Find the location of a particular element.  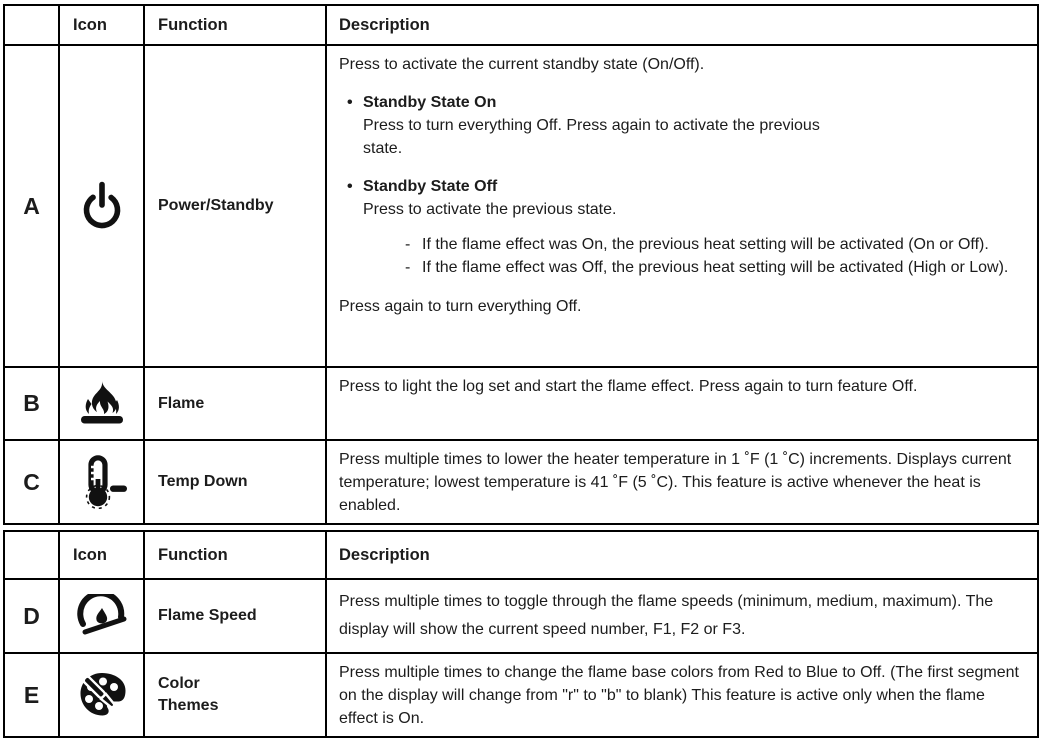

row-a-icon-cell is located at coordinates (101, 206).